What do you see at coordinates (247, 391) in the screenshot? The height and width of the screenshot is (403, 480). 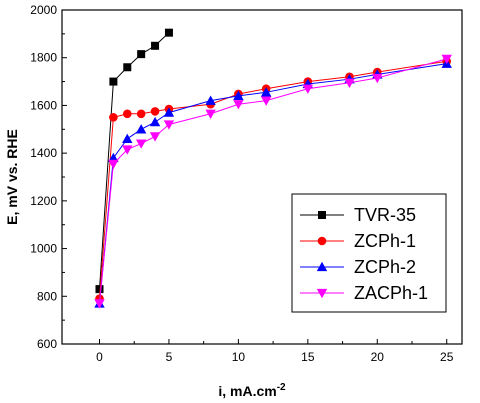 I see `x-axis-title-main: i, mA.cm` at bounding box center [247, 391].